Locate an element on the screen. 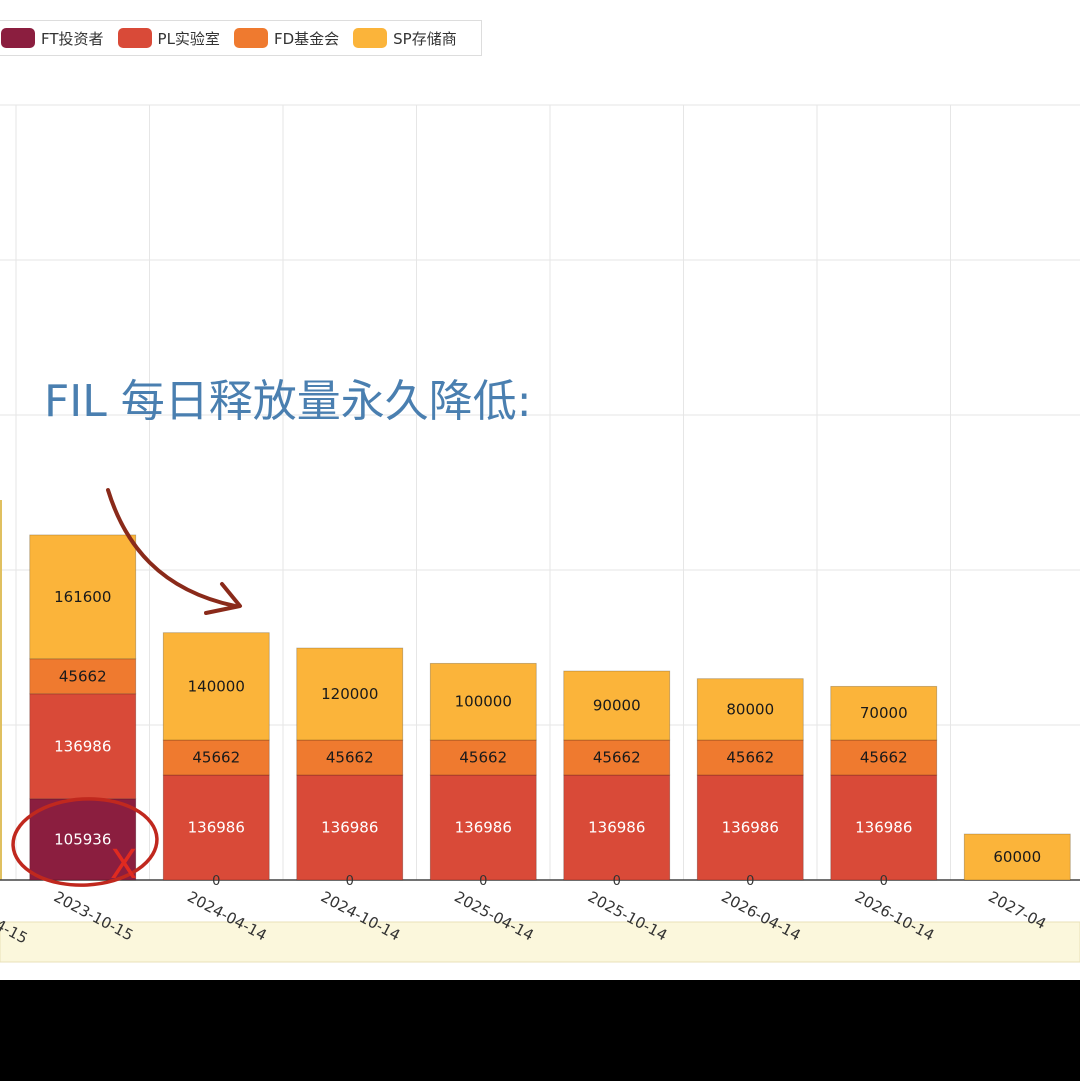  chart-legend: FT投资者 PL实验室 FD基金会 SP存储商 is located at coordinates (241, 38).